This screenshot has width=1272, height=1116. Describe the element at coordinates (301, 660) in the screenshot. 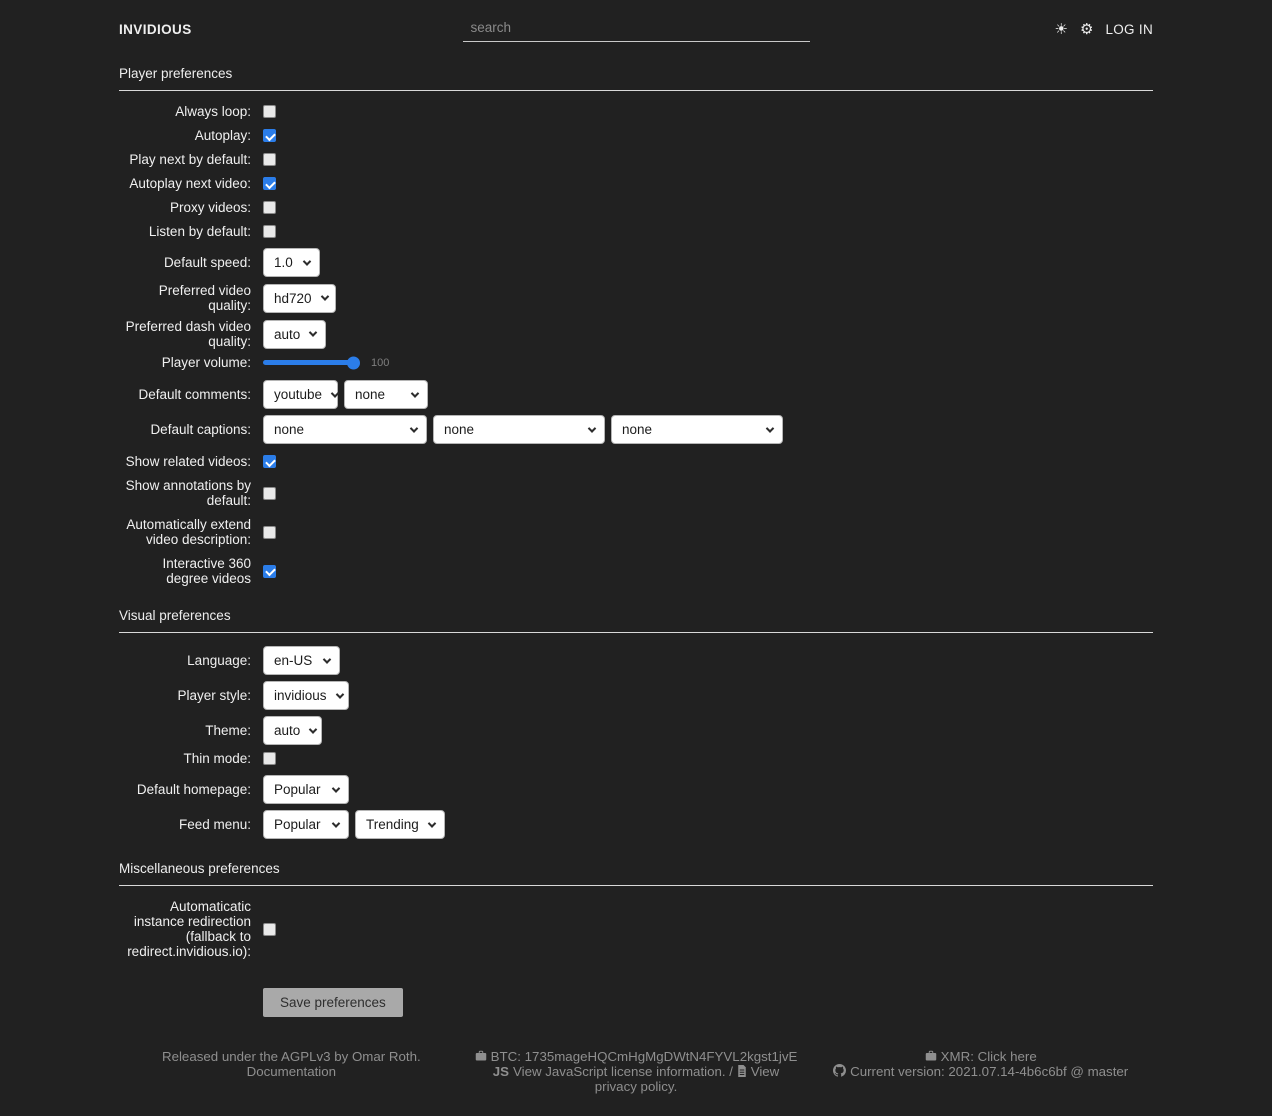

I see `language-select: en-US` at that location.